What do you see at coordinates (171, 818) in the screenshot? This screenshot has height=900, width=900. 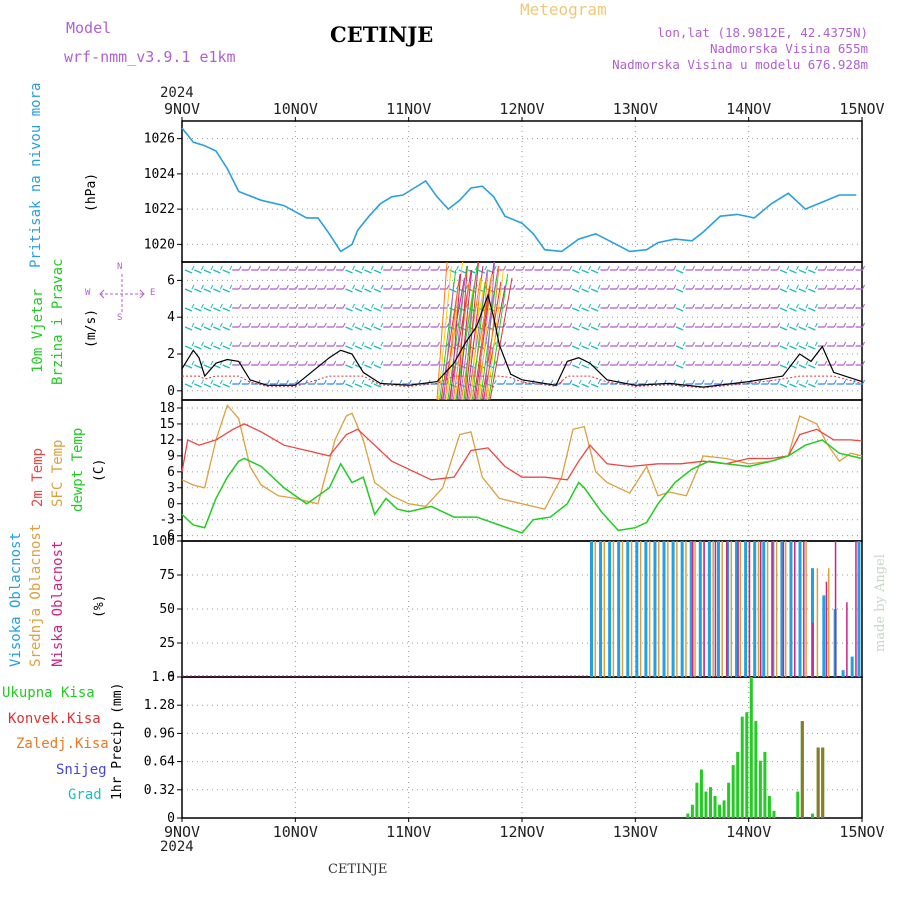 I see `y-tick-label: 0` at bounding box center [171, 818].